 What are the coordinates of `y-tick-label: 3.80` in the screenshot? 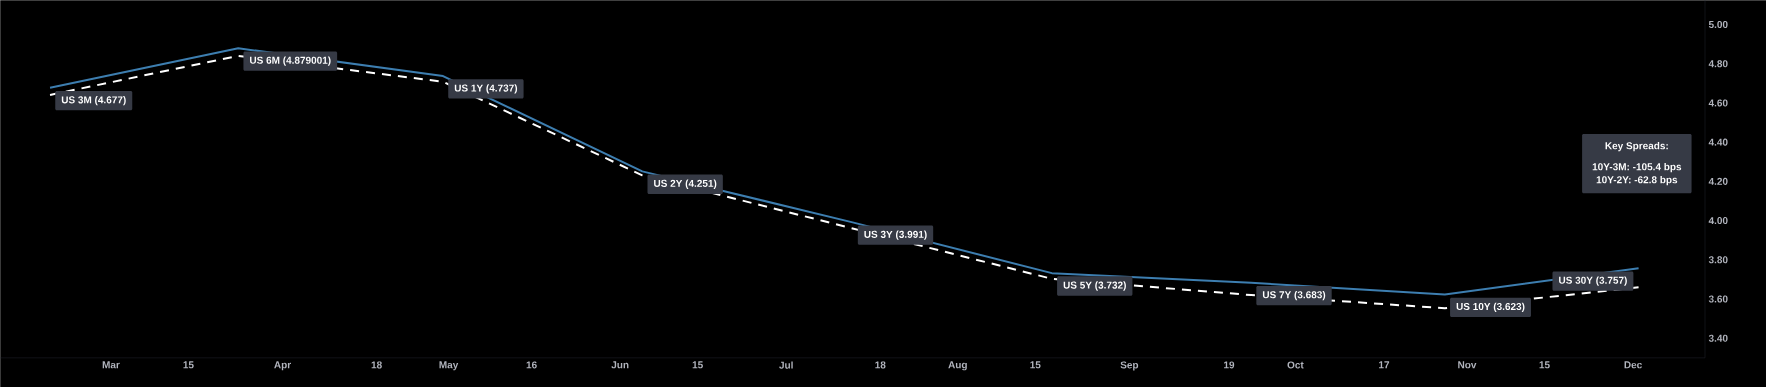 It's located at (1718, 260).